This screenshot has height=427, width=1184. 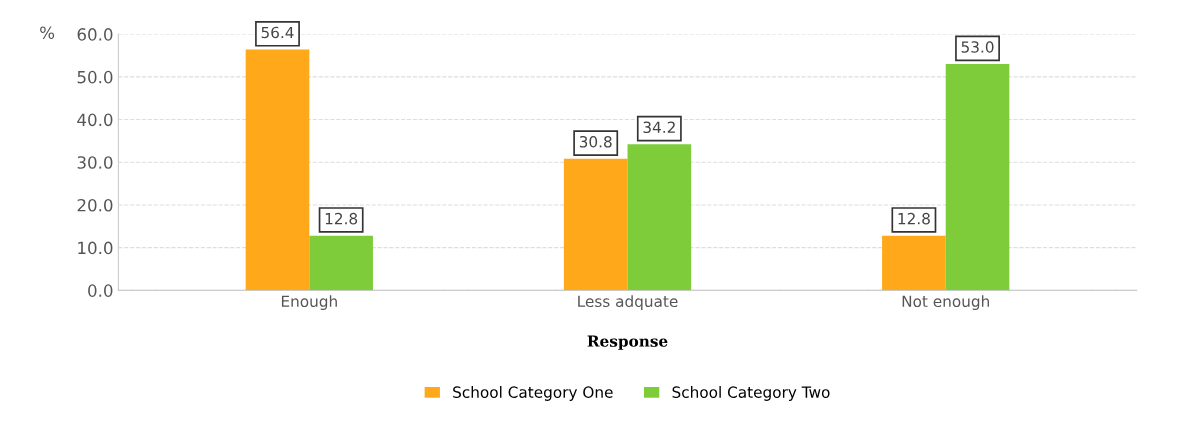 What do you see at coordinates (95, 162) in the screenshot?
I see `y-tick-label: 30.0` at bounding box center [95, 162].